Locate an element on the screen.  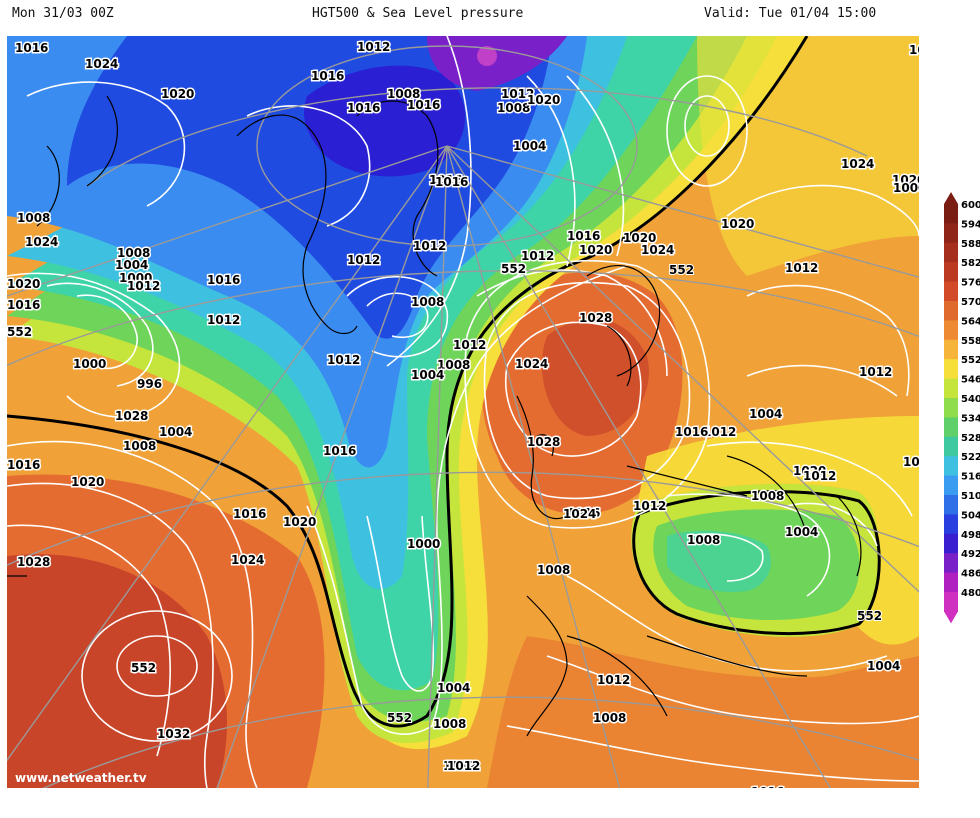
scale-tick-label: 486 is located at coordinates (970, 574).